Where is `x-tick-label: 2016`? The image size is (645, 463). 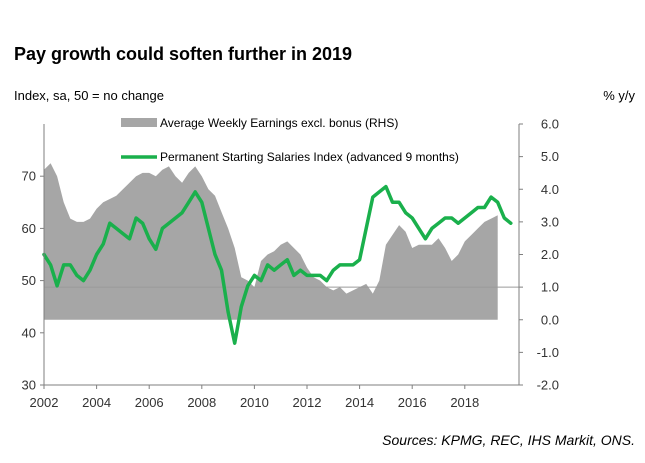 x-tick-label: 2016 is located at coordinates (412, 402).